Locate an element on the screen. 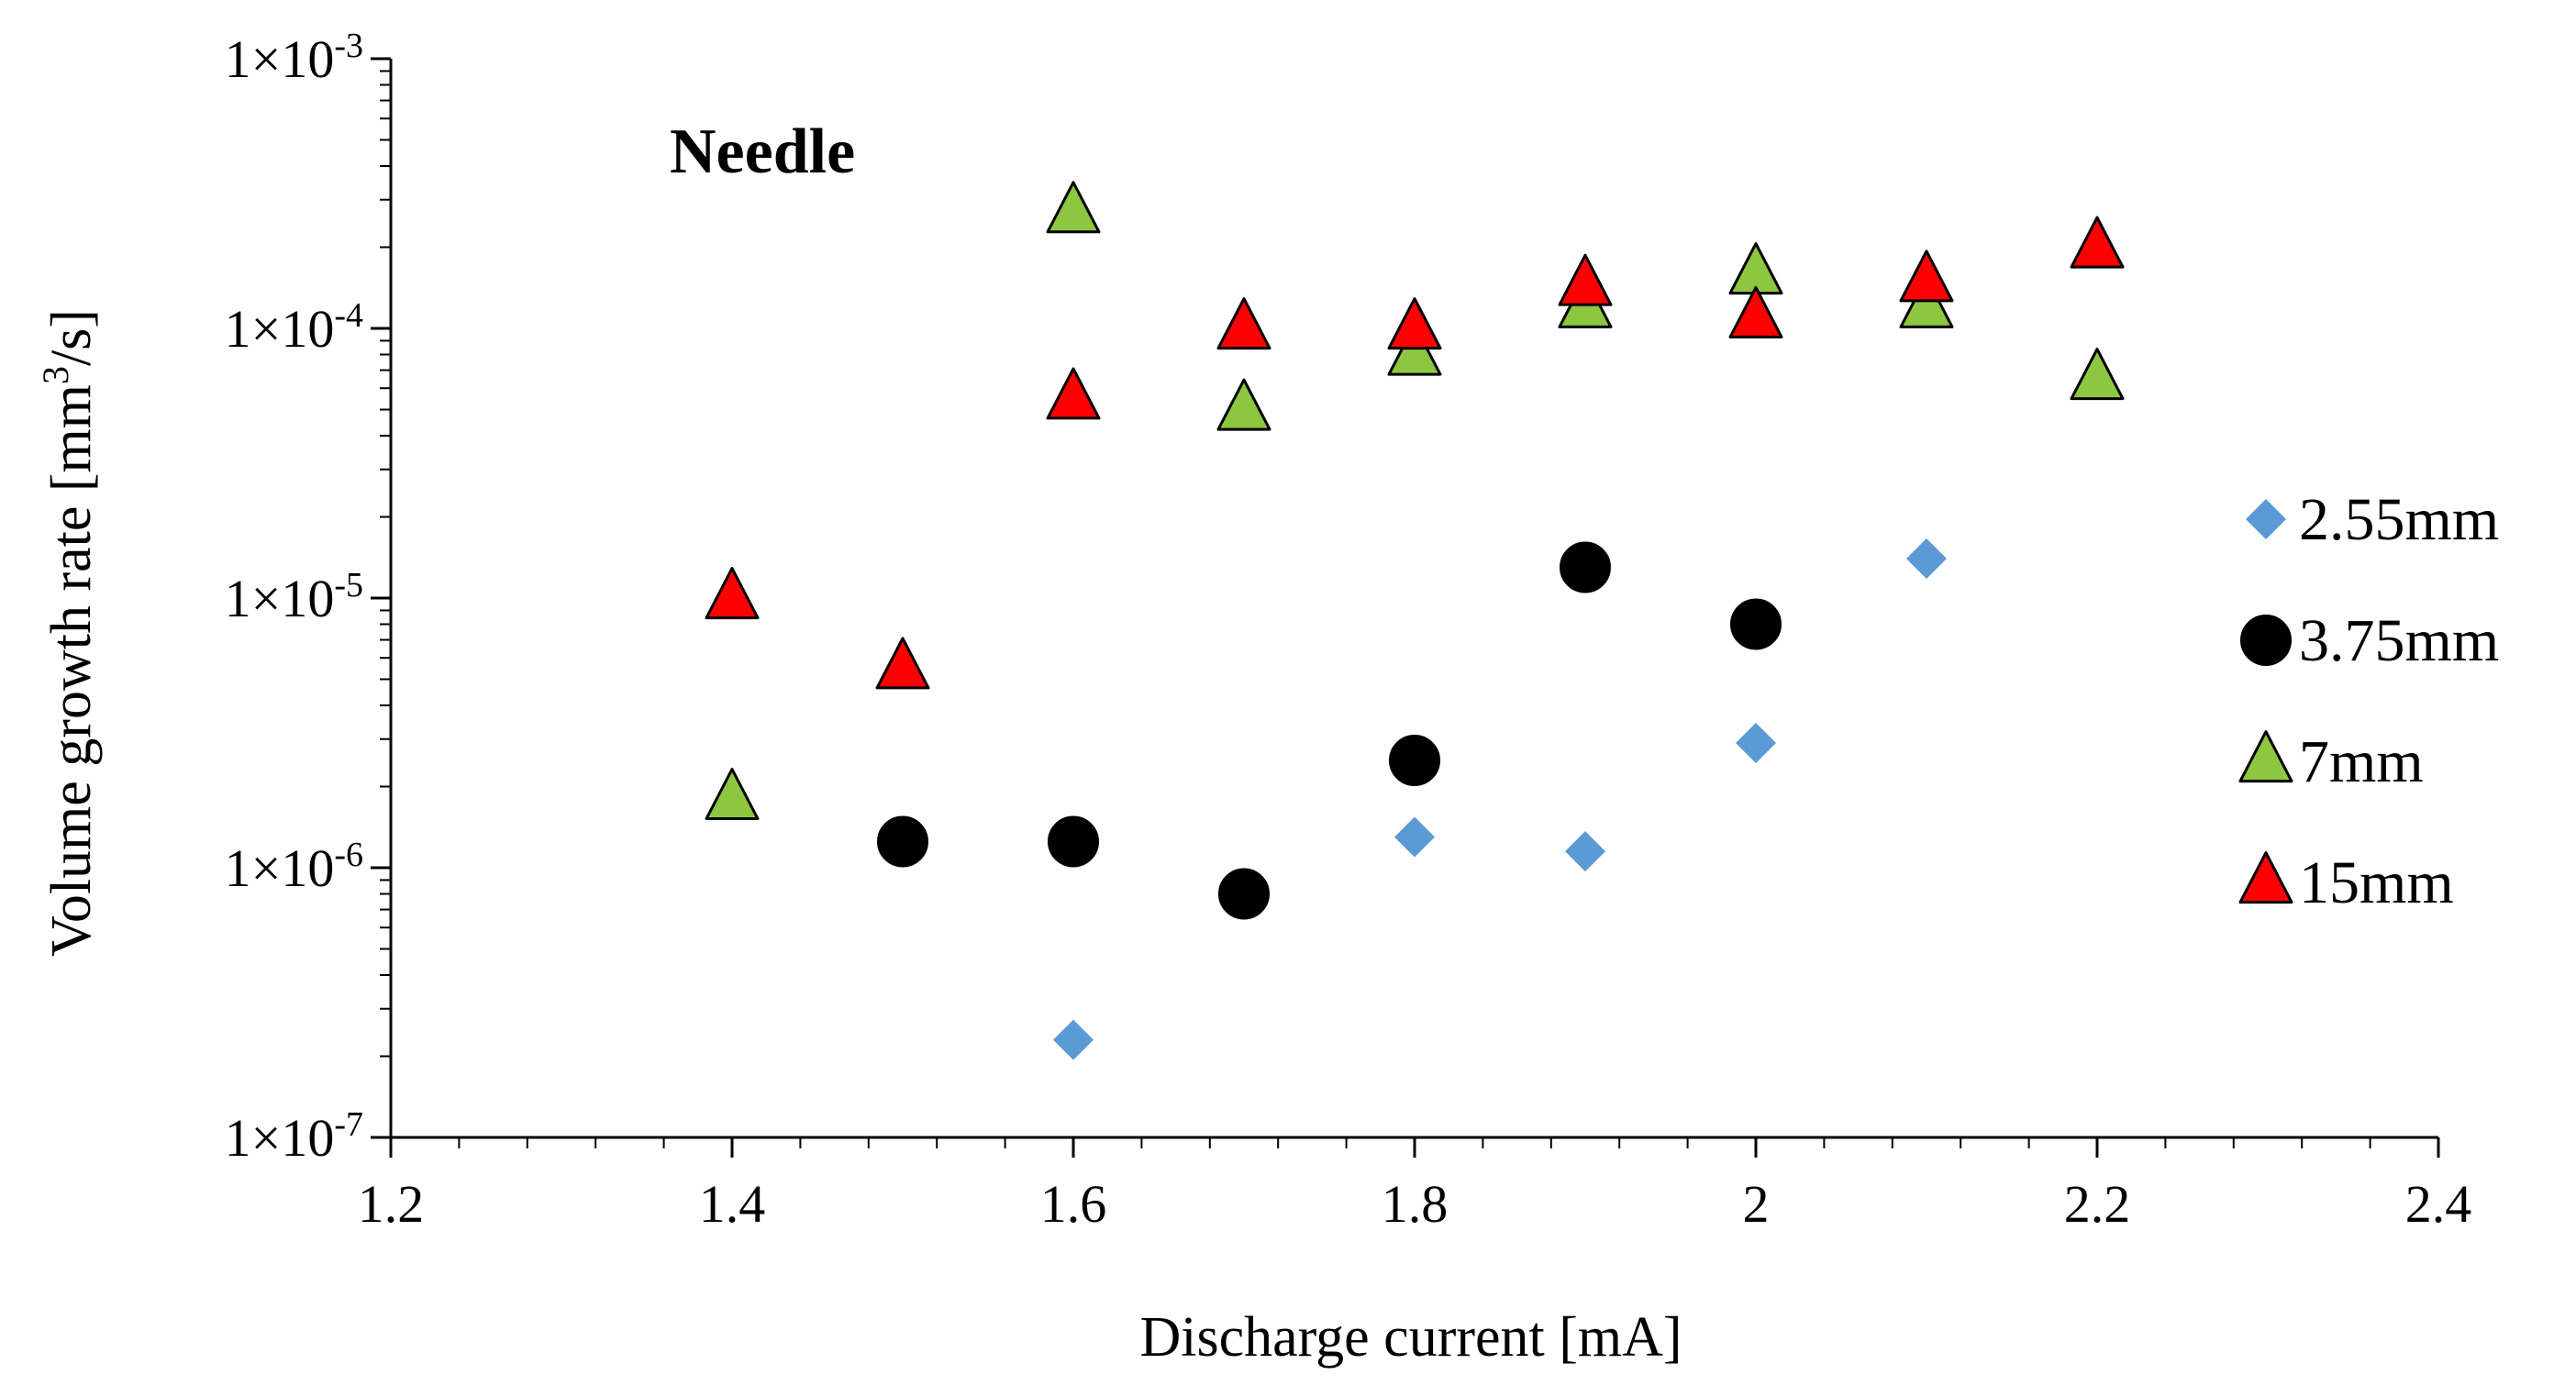 The width and height of the screenshot is (2576, 1397). legend-label: 3.75mm is located at coordinates (2399, 640).